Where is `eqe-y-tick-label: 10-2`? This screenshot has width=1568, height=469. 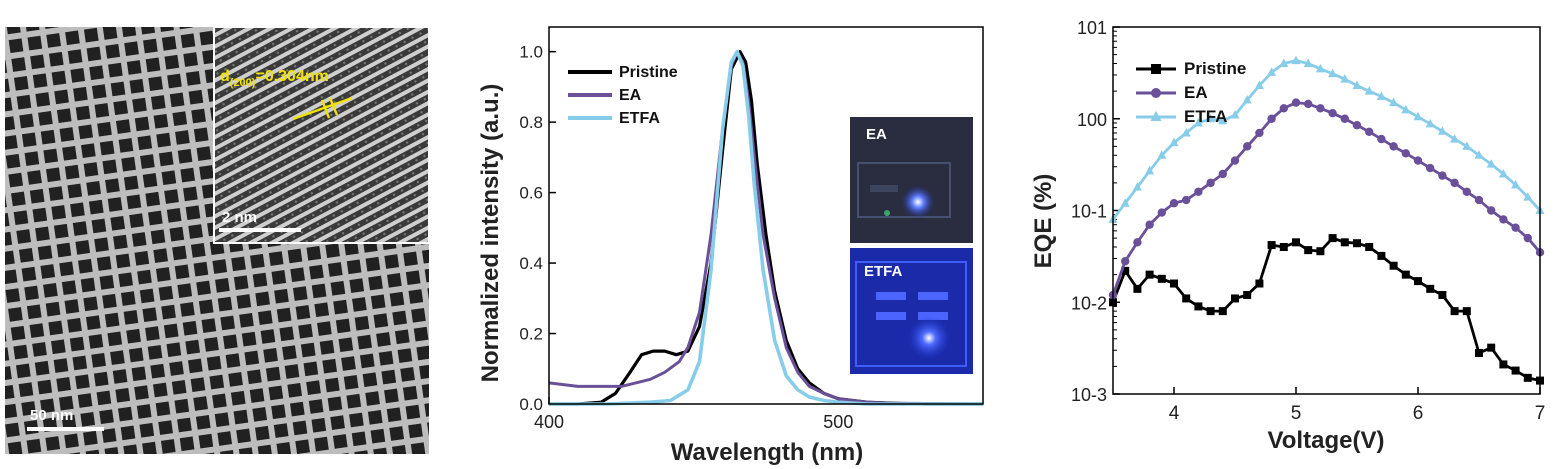 eqe-y-tick-label: 10-2 is located at coordinates (1089, 303).